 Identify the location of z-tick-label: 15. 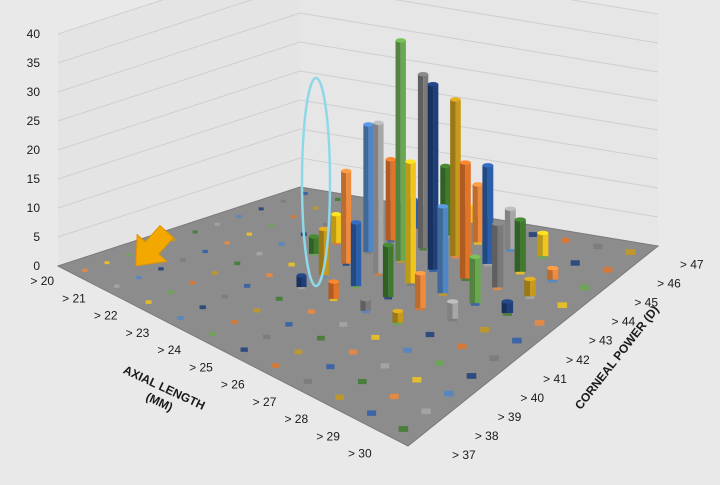
(34, 179).